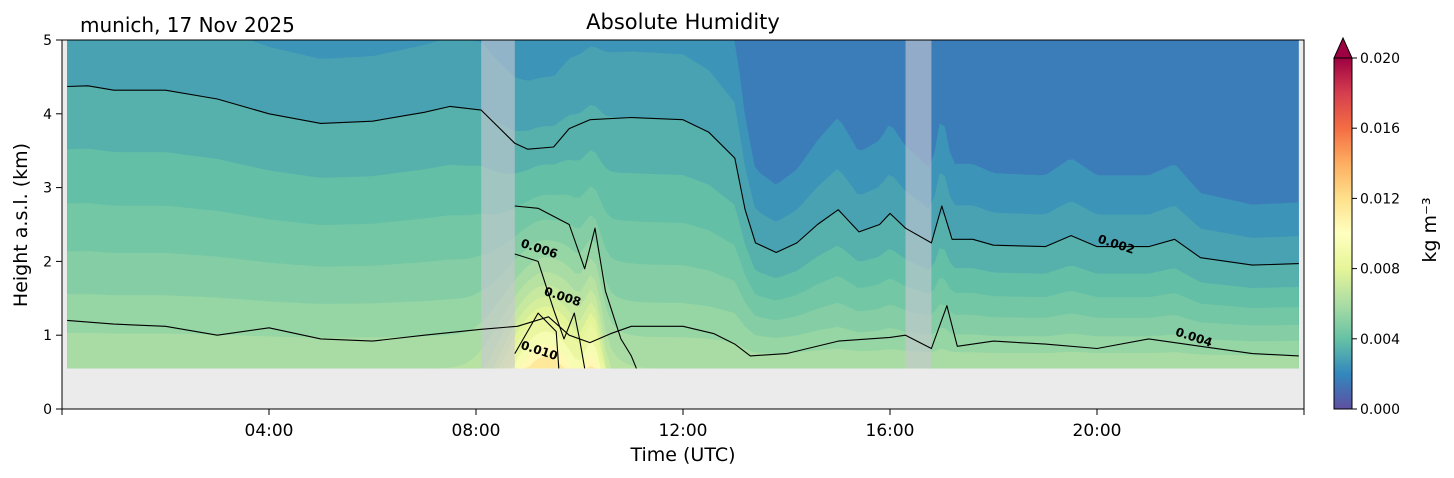  What do you see at coordinates (47, 115) in the screenshot?
I see `y-tick-label: 4` at bounding box center [47, 115].